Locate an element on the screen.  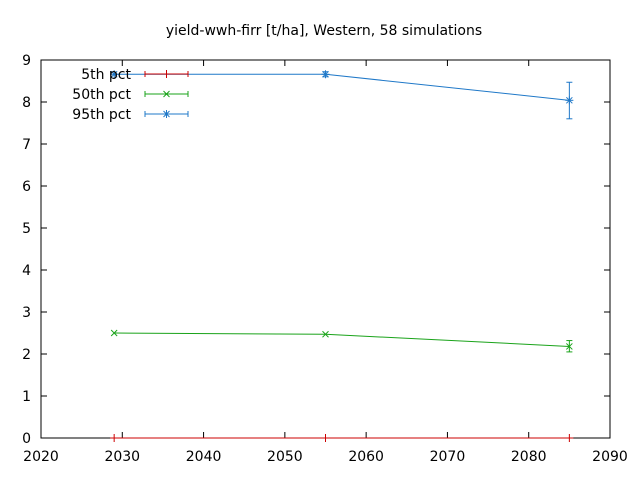
y-tick-label: 1 is located at coordinates (26, 397).